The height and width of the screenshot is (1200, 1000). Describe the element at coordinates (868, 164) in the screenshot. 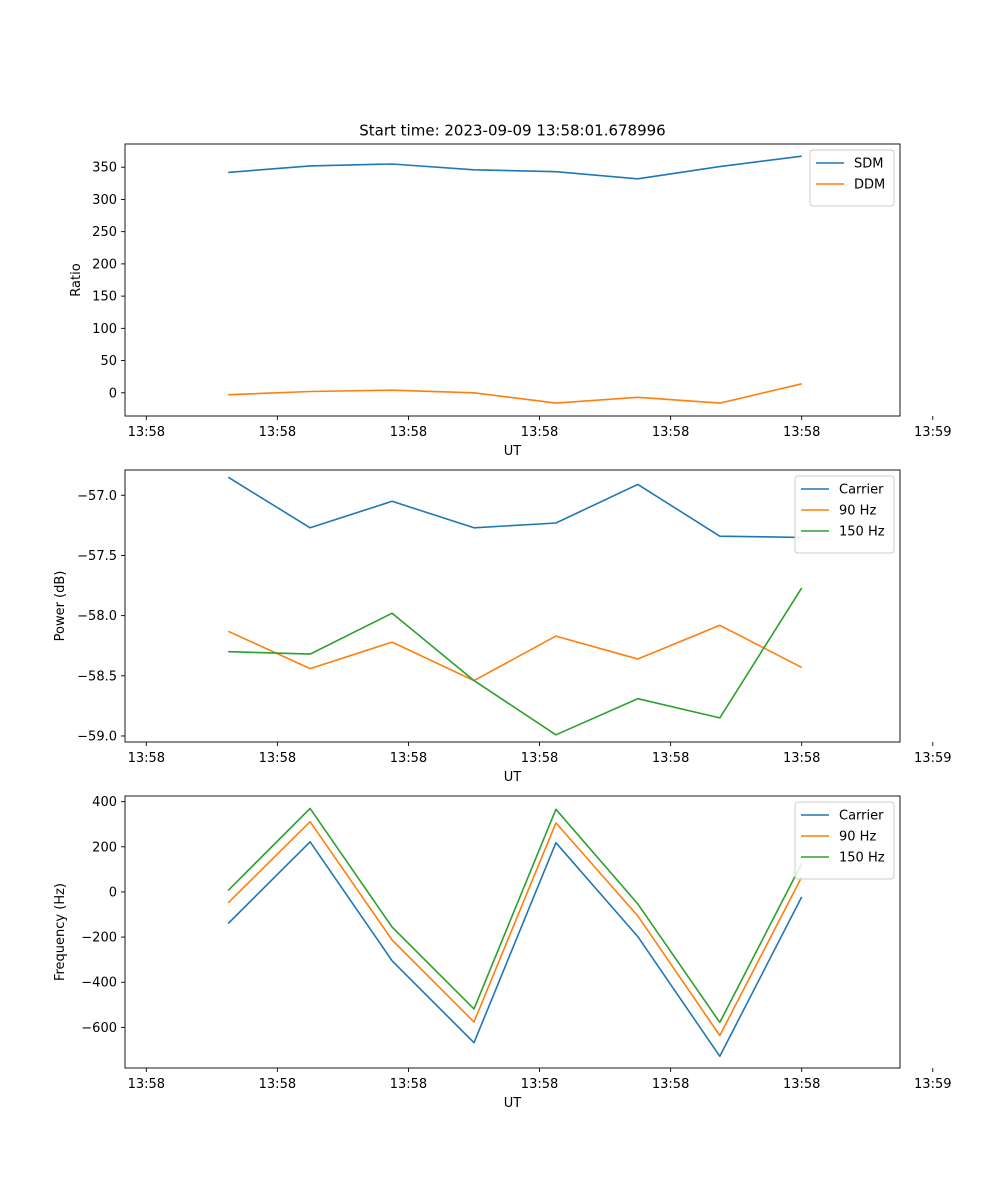

I see `legend-label: SDM` at that location.